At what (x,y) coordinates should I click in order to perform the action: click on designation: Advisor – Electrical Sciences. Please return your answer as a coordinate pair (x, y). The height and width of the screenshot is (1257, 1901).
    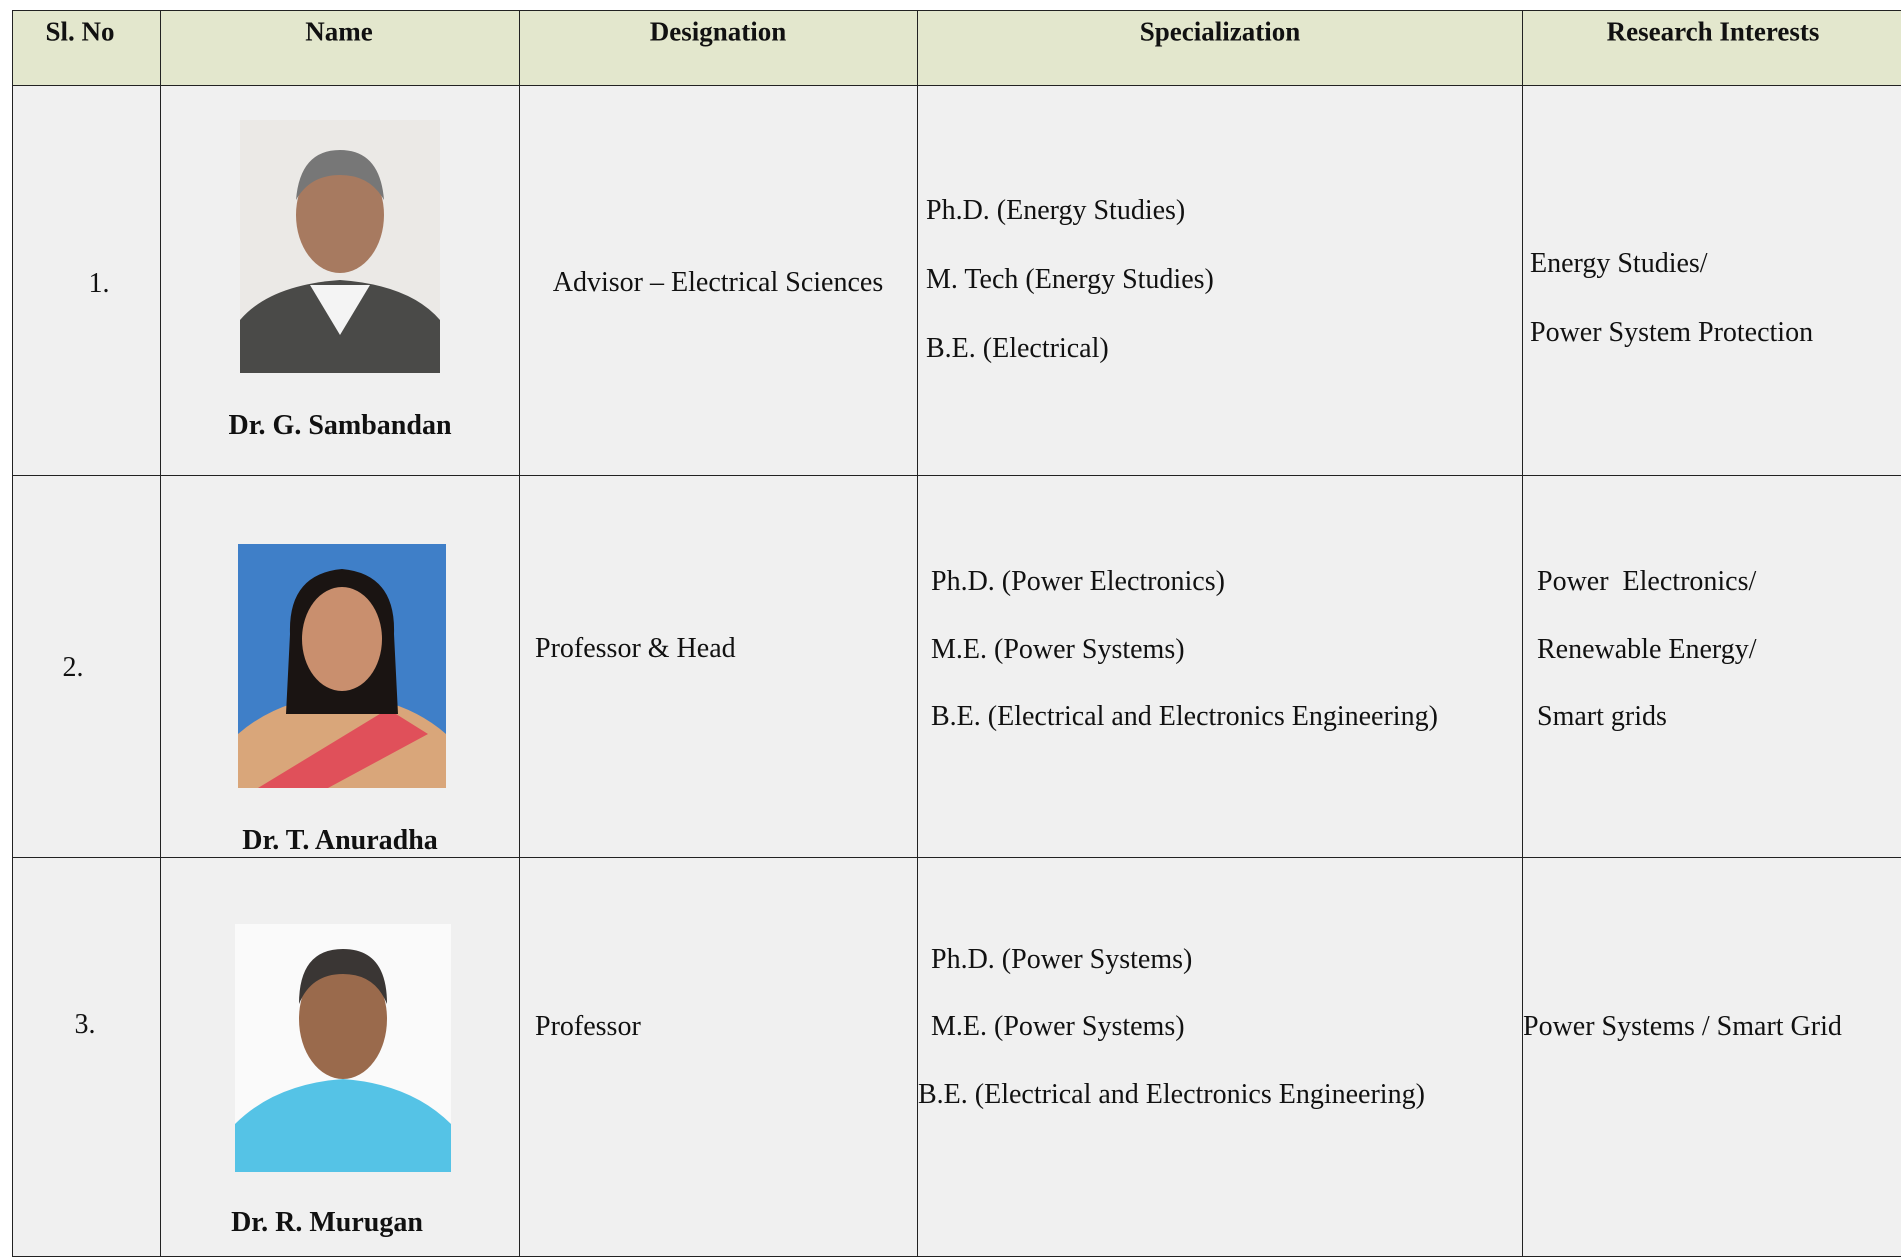
    Looking at the image, I should click on (718, 282).